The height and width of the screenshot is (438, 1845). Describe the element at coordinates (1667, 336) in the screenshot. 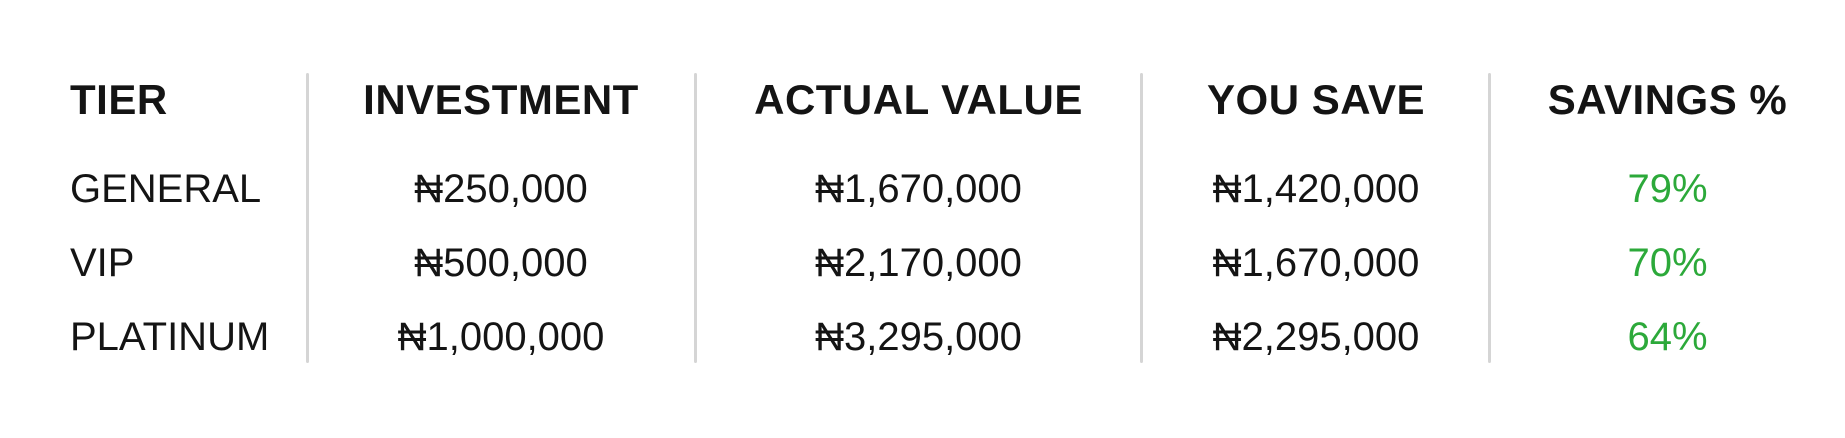

I see `savings-percentage: 64%` at that location.